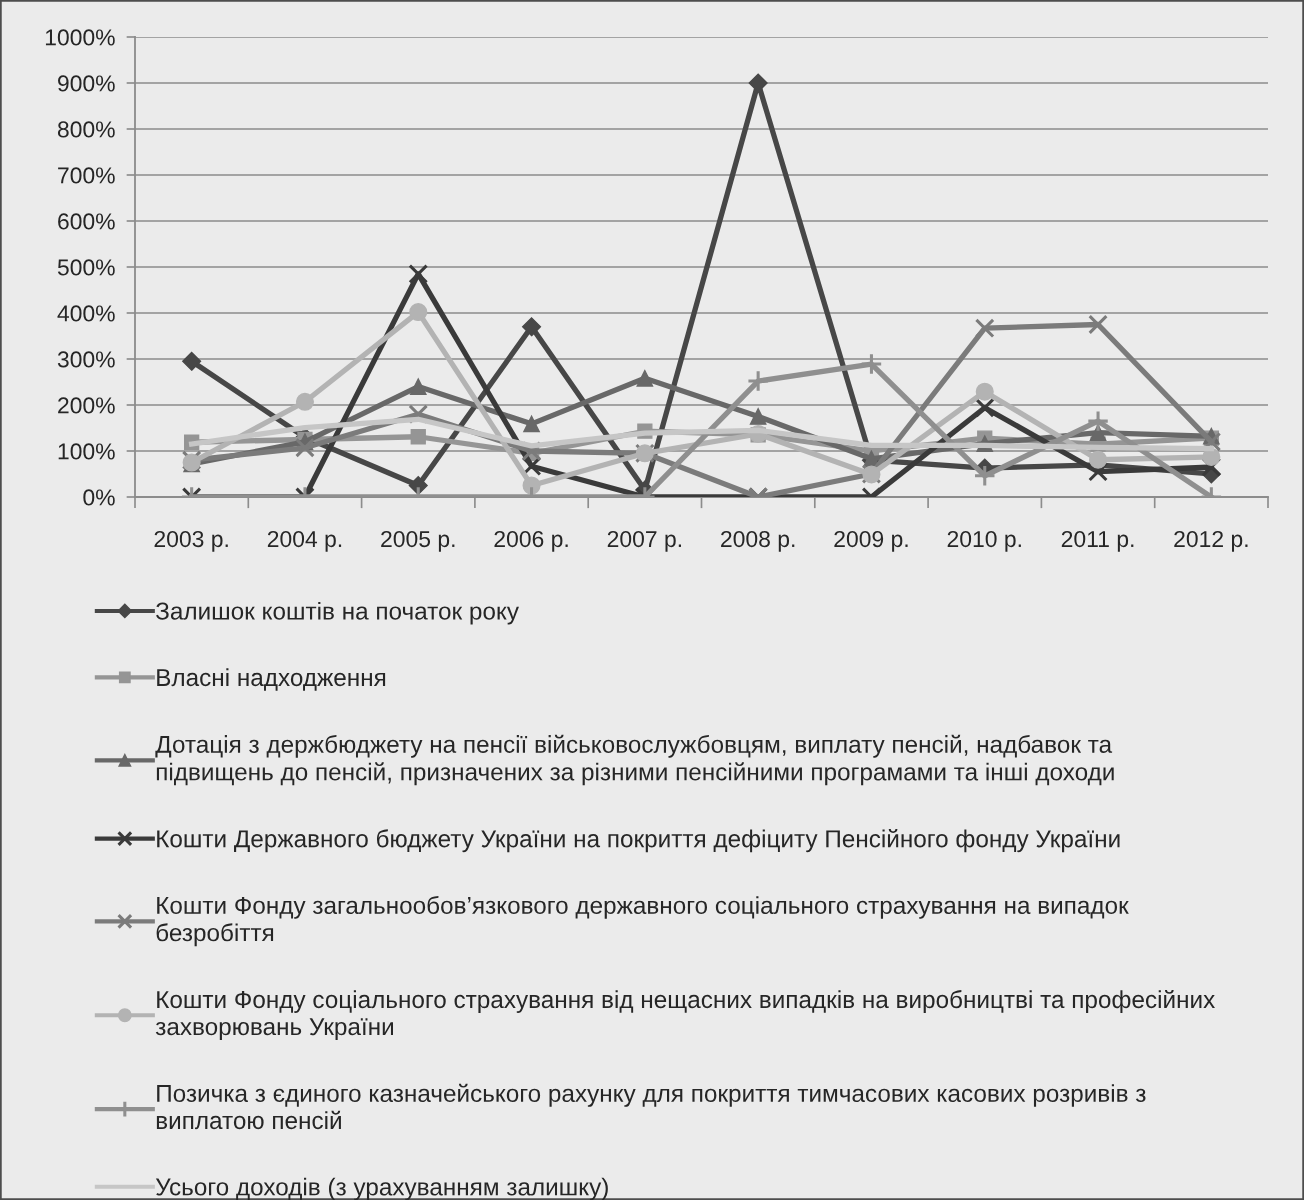 The height and width of the screenshot is (1200, 1304). I want to click on legend-label: Усього доходів (з урахуванням залишку), so click(381, 1188).